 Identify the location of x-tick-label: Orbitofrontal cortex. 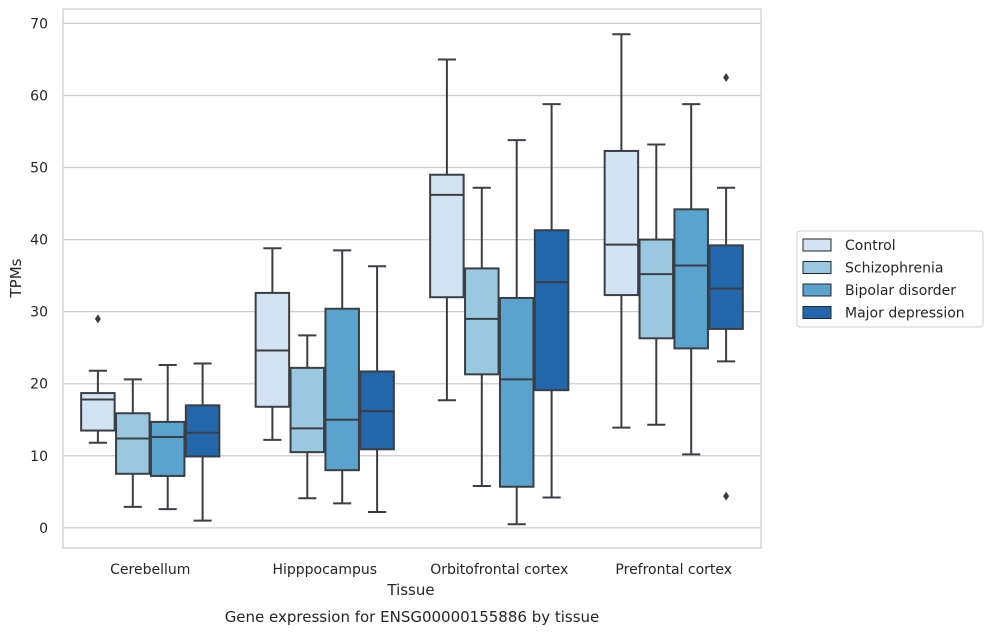
(499, 570).